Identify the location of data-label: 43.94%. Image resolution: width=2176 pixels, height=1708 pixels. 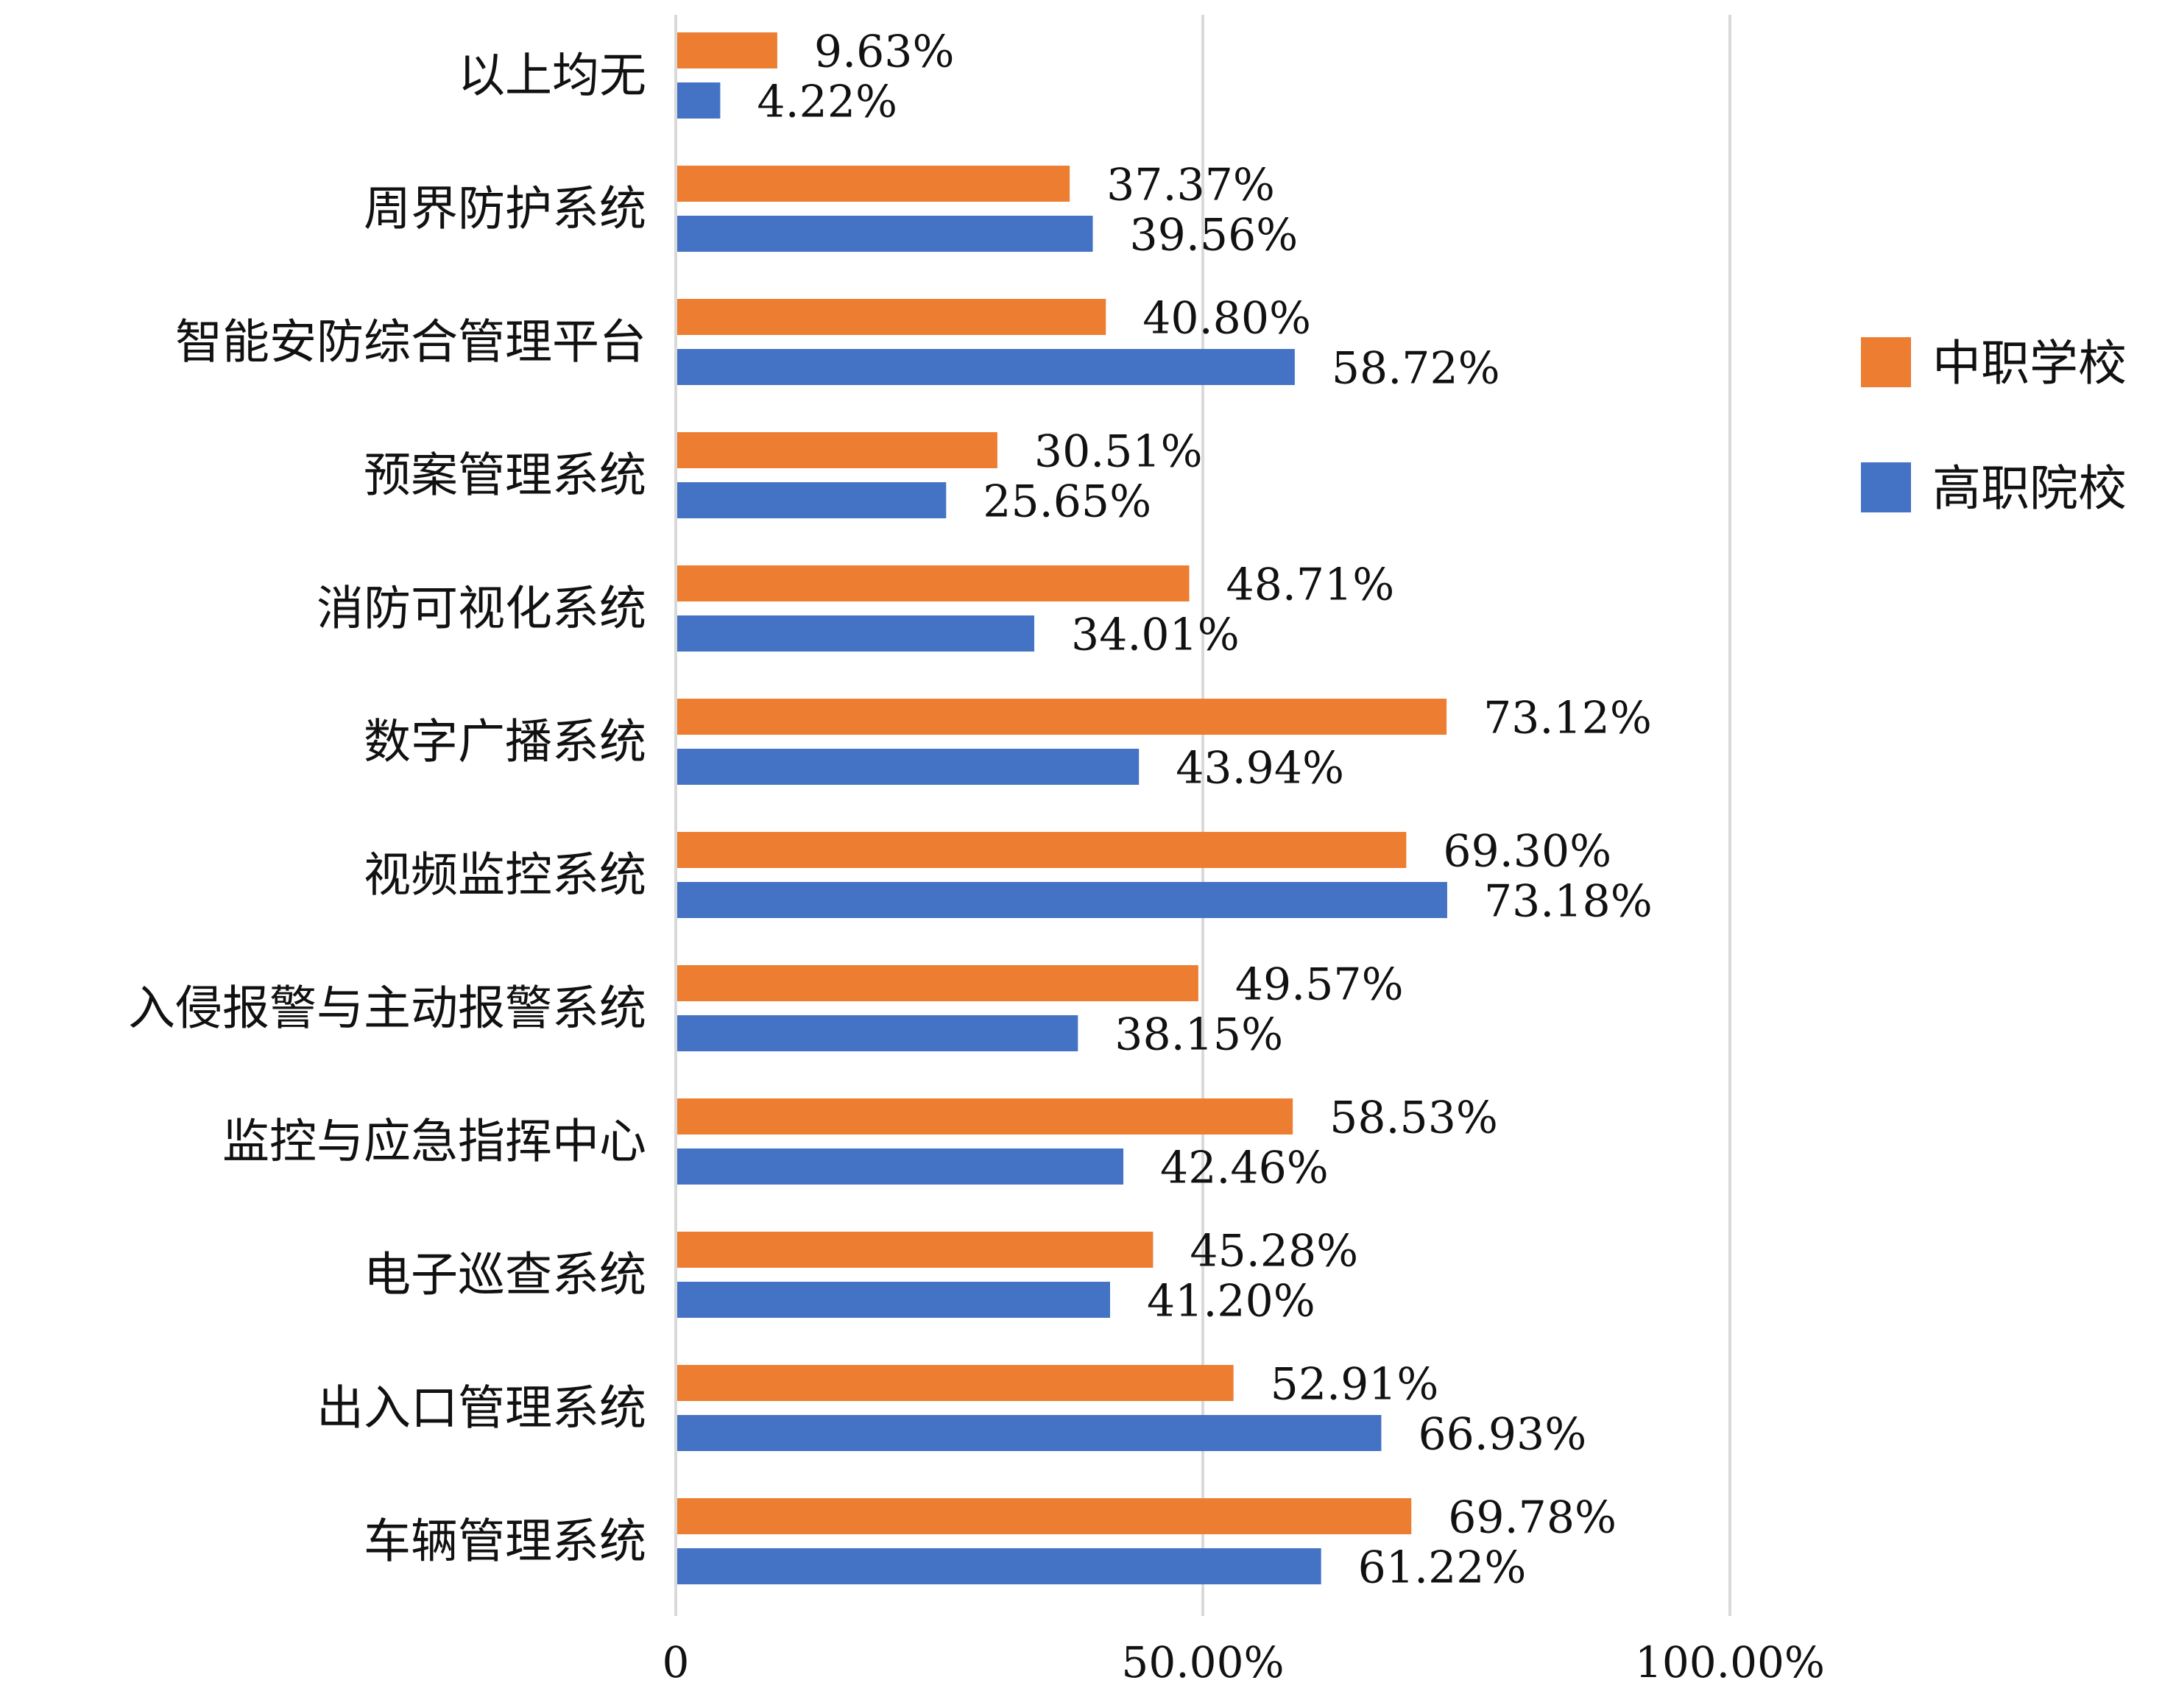
(1260, 768).